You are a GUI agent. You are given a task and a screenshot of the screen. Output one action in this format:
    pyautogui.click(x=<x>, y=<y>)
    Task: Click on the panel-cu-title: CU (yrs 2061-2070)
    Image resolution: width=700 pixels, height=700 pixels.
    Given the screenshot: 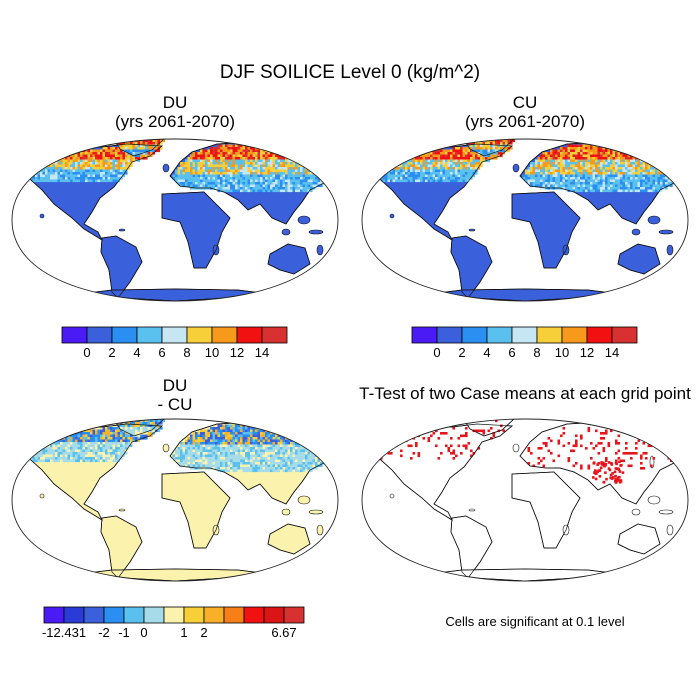 What is the action you would take?
    pyautogui.click(x=525, y=112)
    